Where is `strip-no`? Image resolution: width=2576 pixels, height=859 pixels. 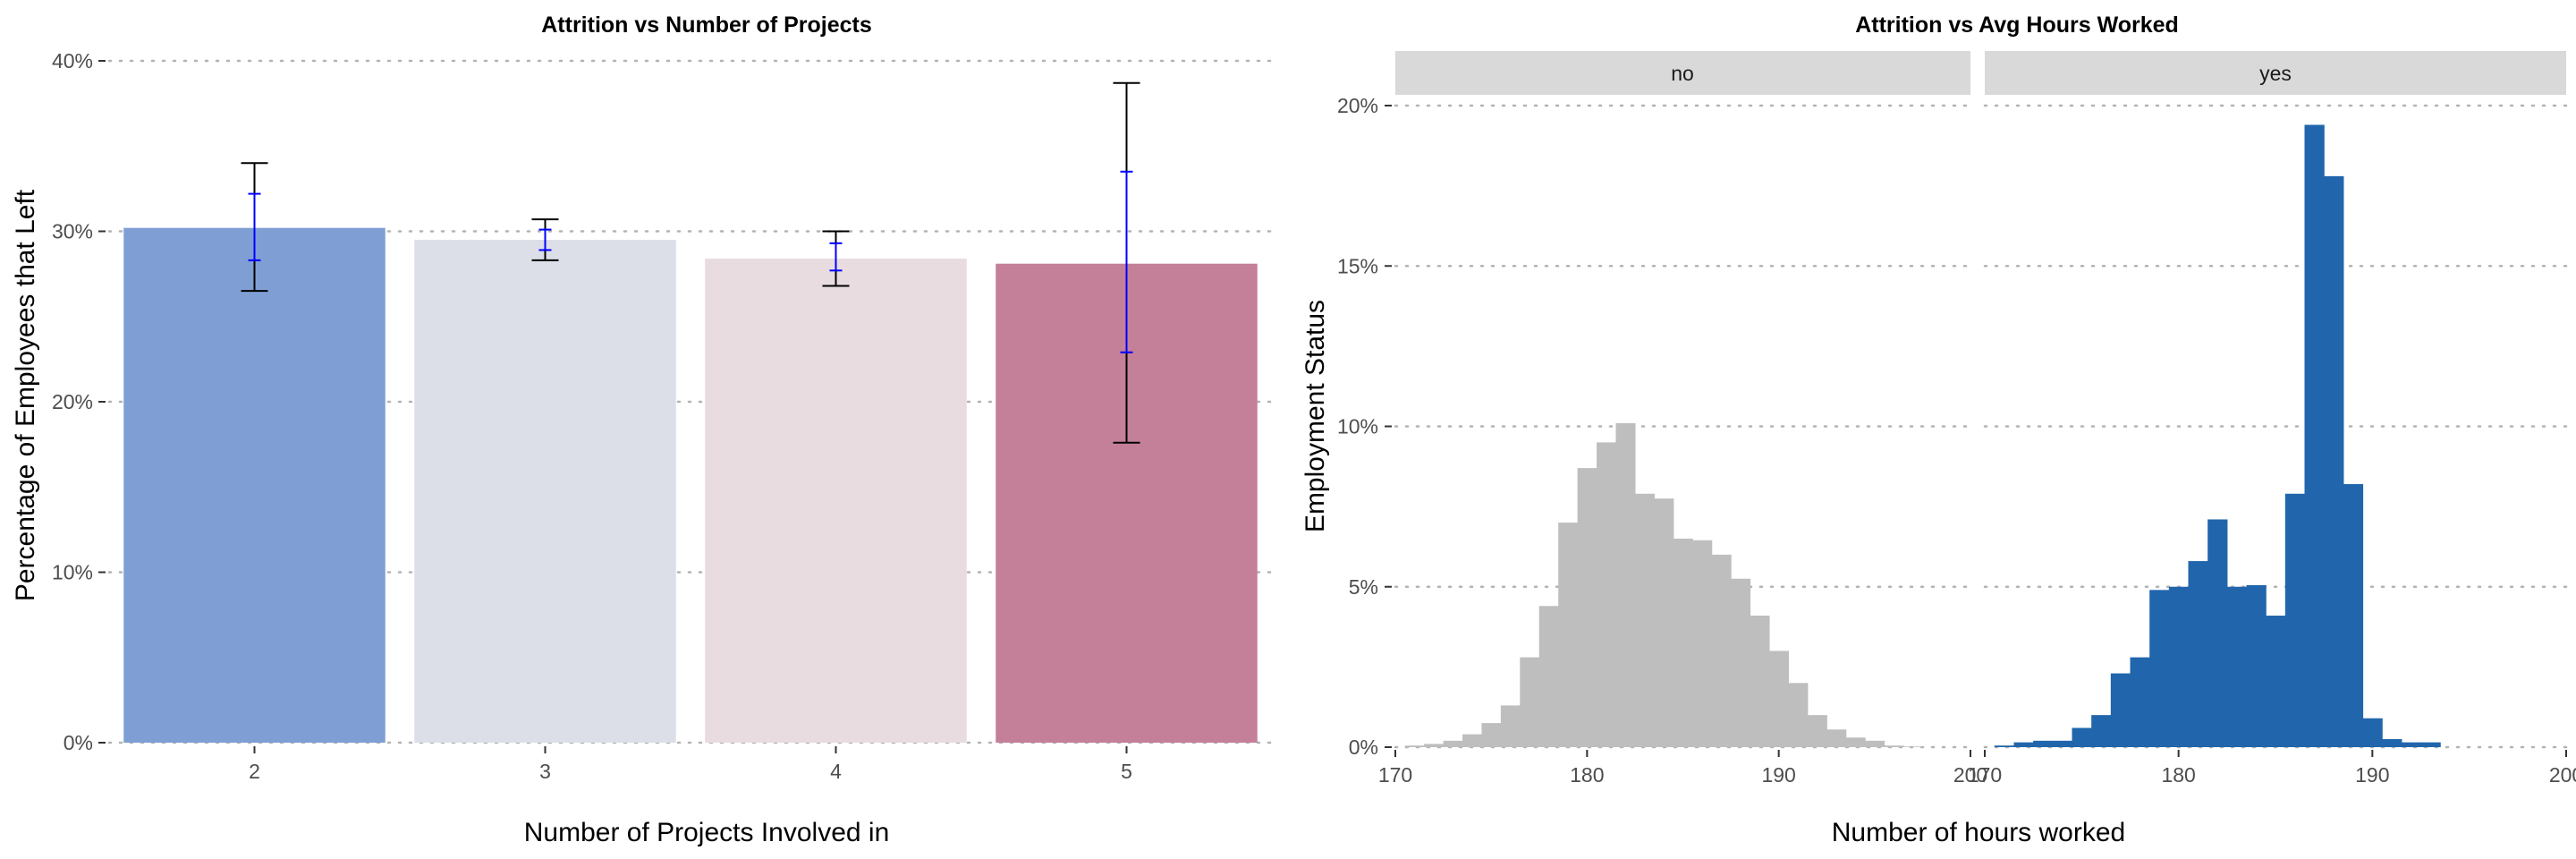 strip-no is located at coordinates (1682, 73).